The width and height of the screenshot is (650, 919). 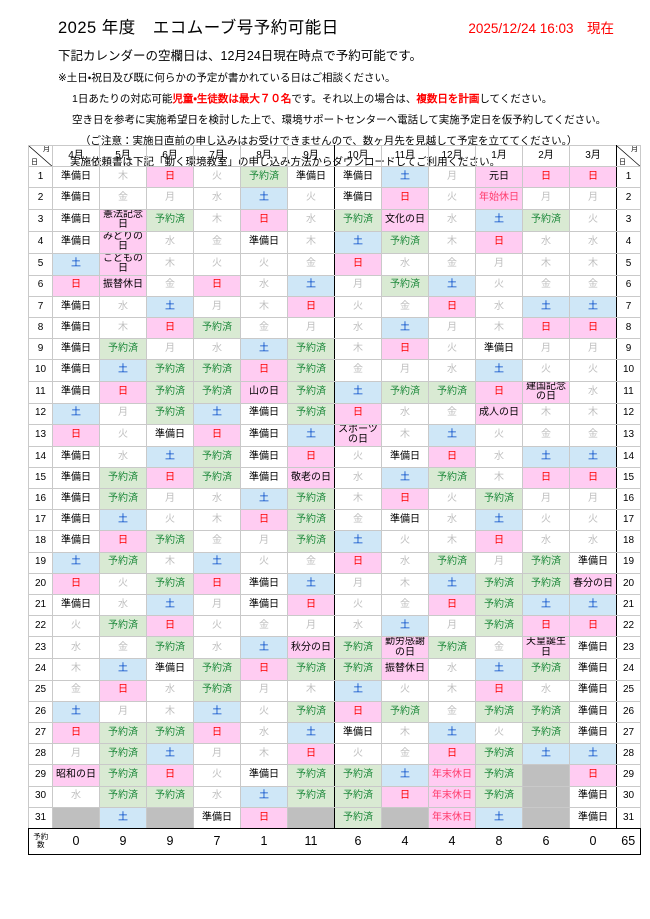 What do you see at coordinates (170, 370) in the screenshot?
I see `calendar-cell-6-10: 予約済` at bounding box center [170, 370].